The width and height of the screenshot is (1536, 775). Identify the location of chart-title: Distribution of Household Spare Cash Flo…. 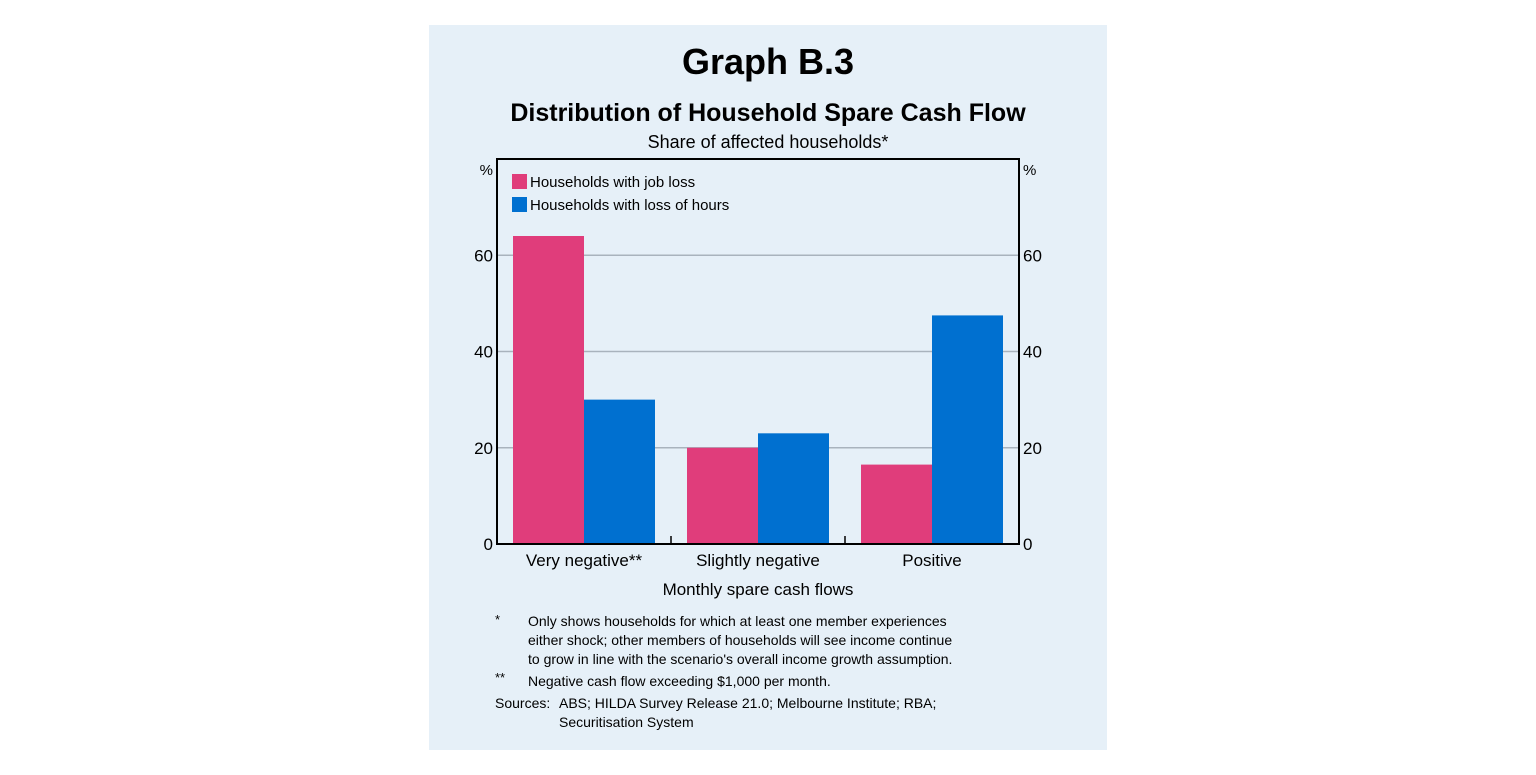
(768, 113).